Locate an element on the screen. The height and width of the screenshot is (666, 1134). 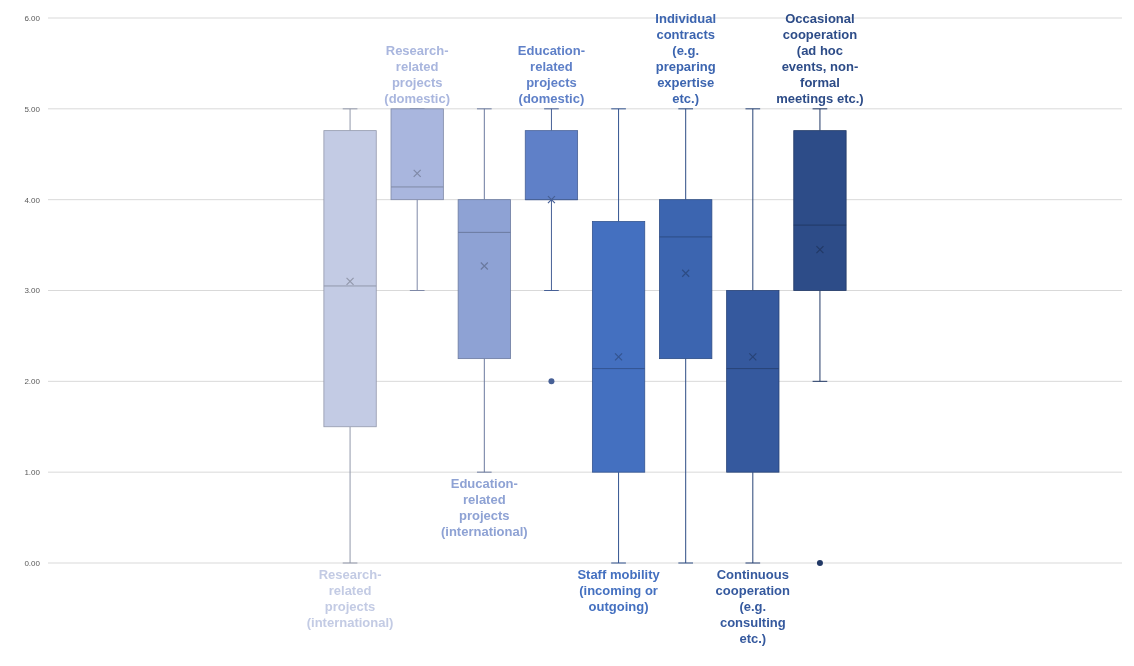
y-tick-label: 6.00 is located at coordinates (32, 18).